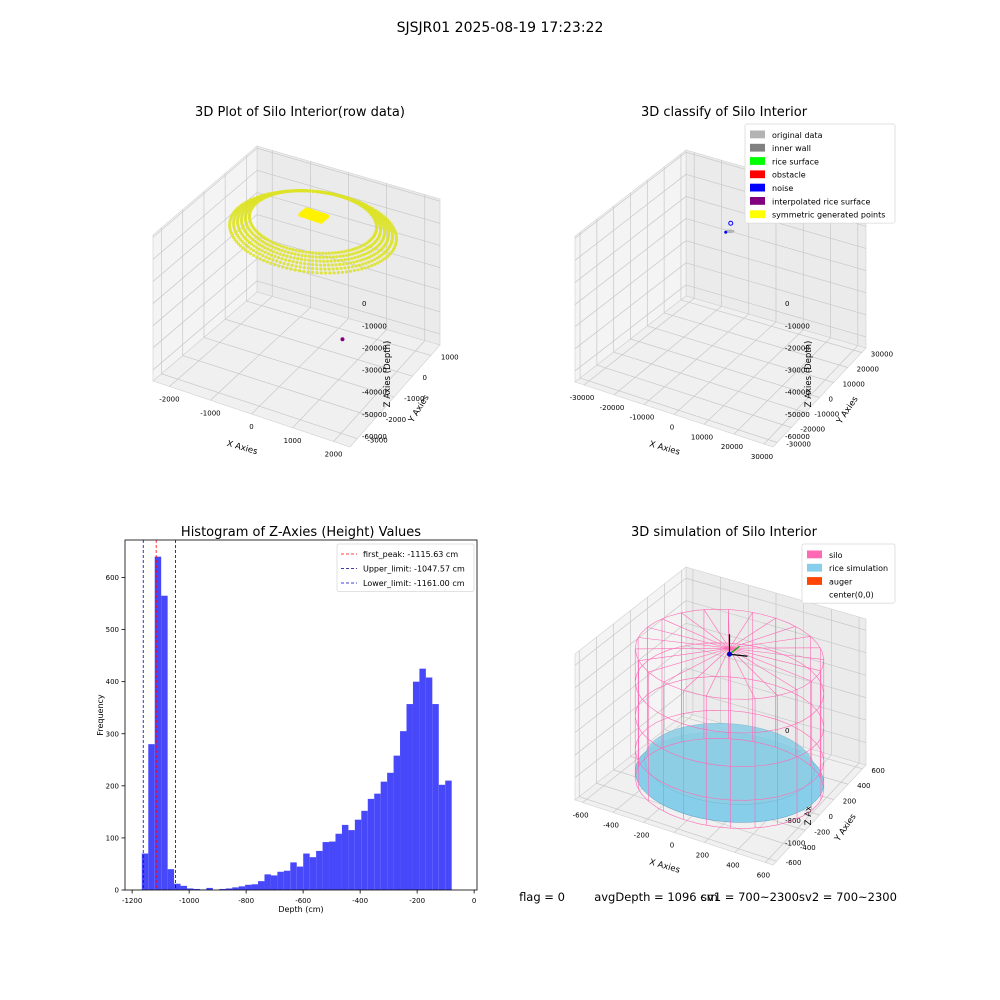  What do you see at coordinates (848, 897) in the screenshot?
I see `footer-sv2: sv2 = 700~2300` at bounding box center [848, 897].